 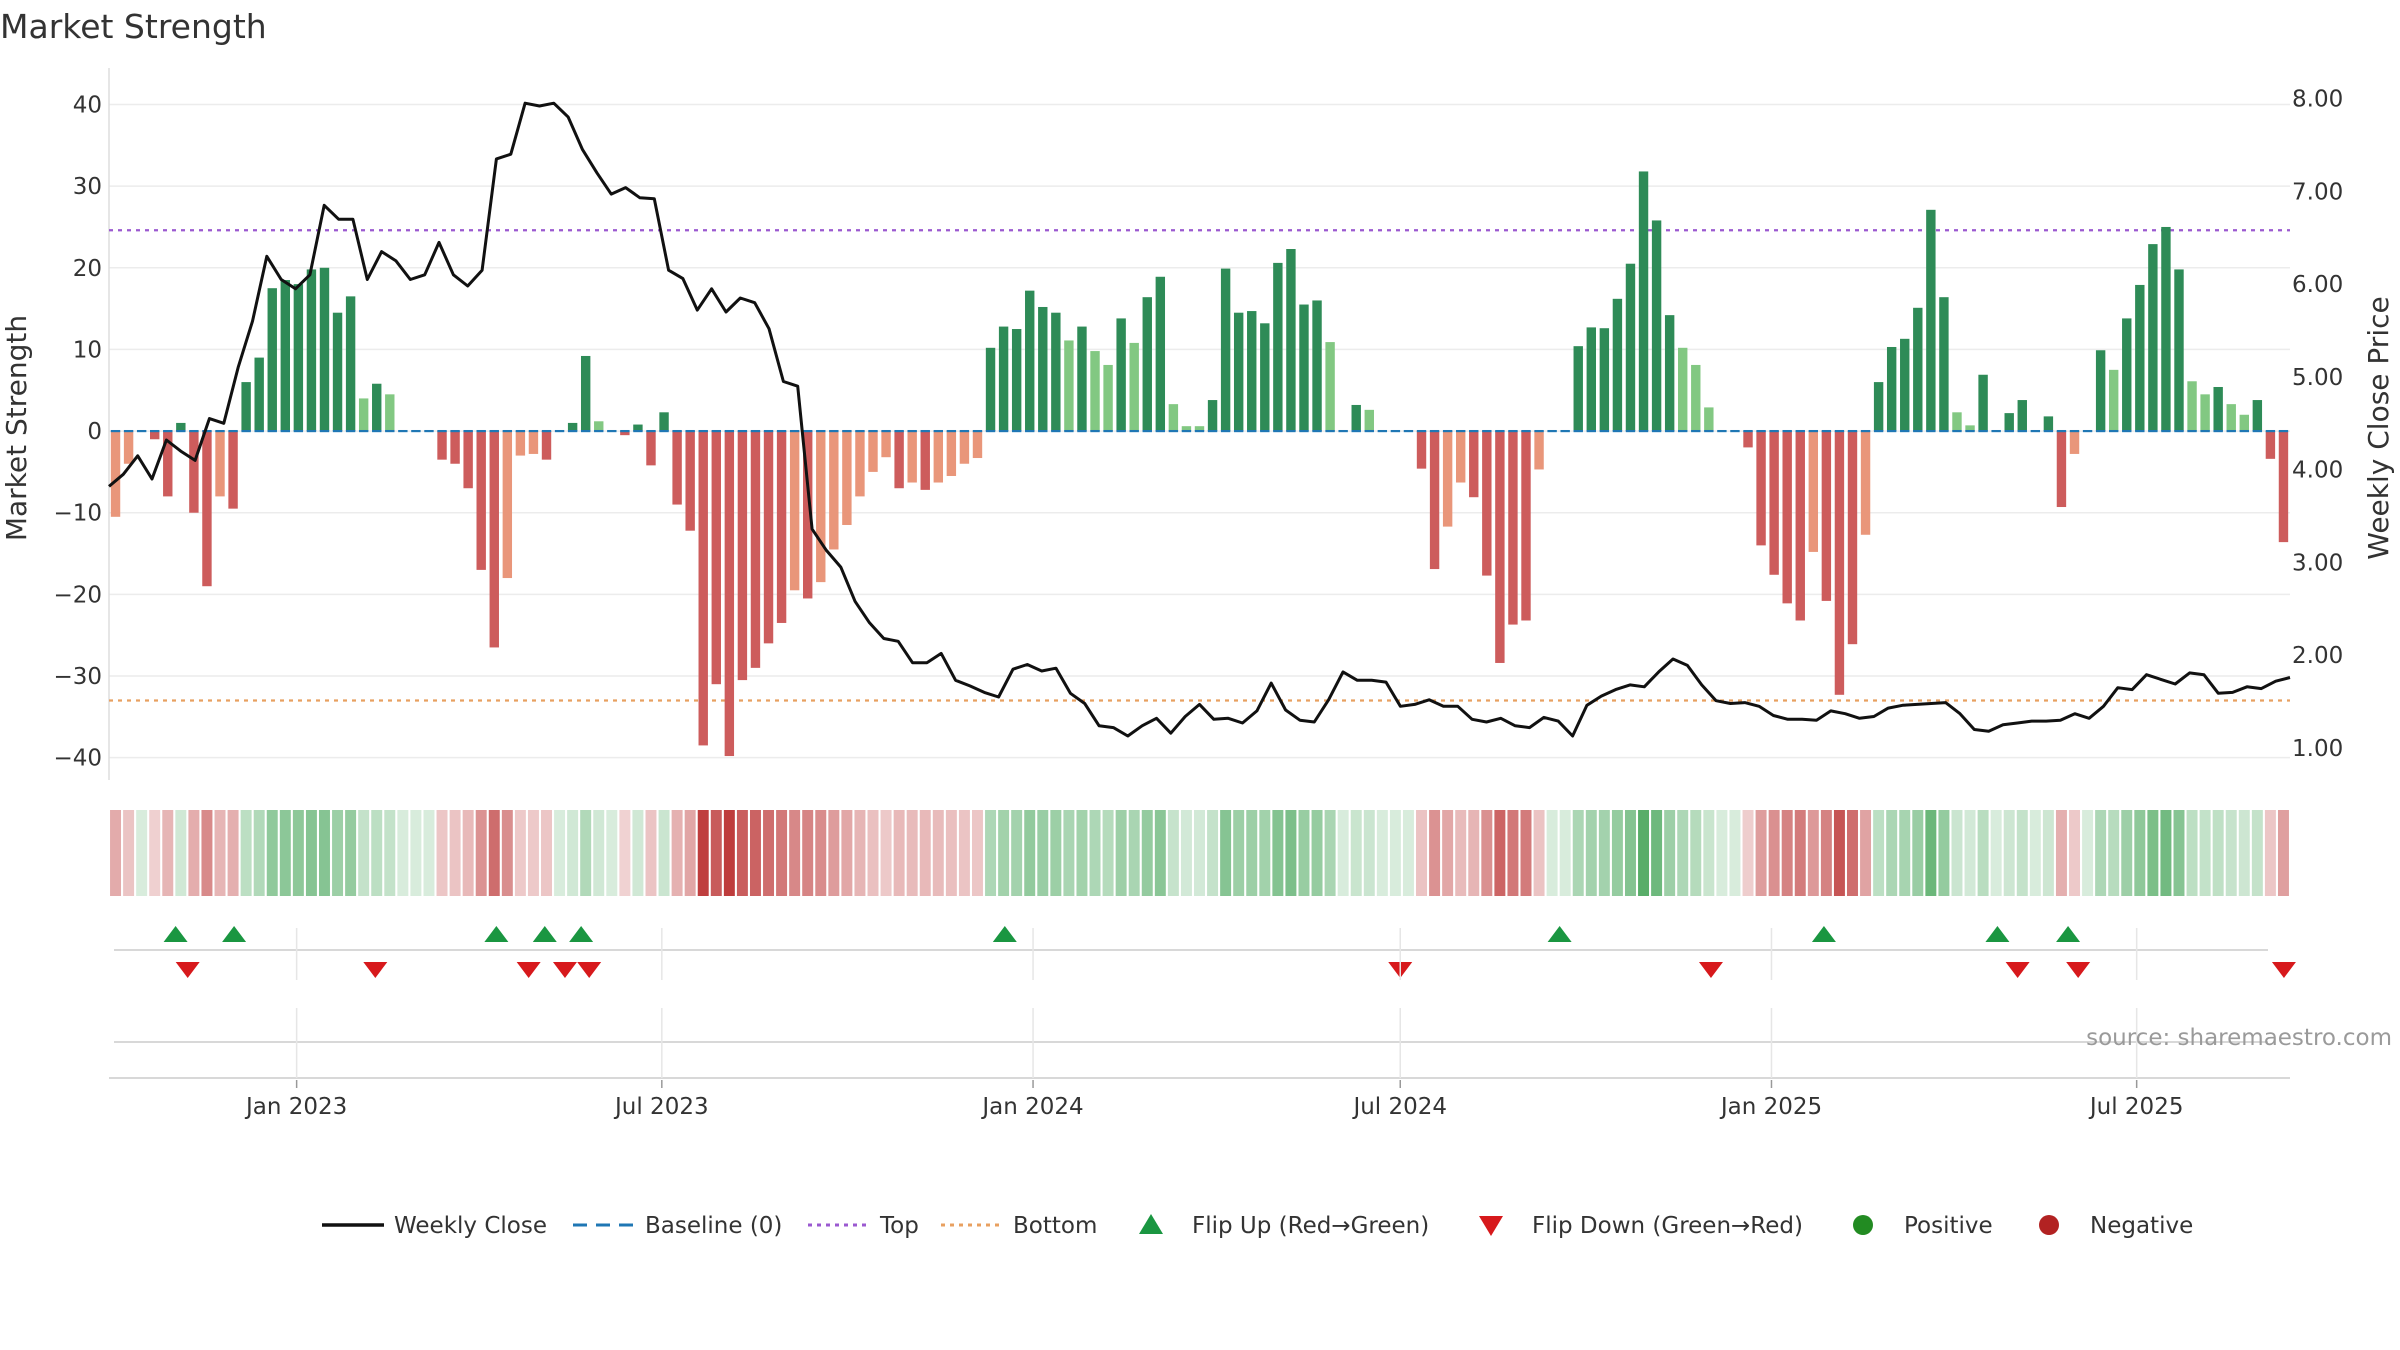 I want to click on legend-item: Flip Down (Green→Red), so click(x=1641, y=1226).